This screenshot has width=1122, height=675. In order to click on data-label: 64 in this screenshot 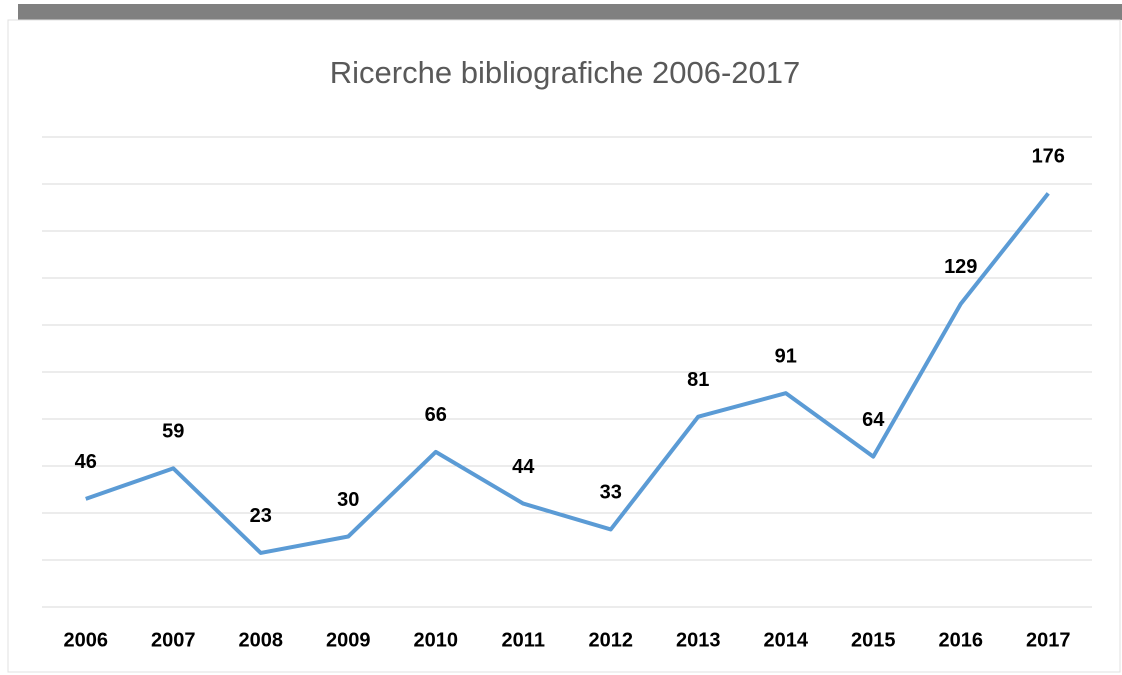, I will do `click(873, 420)`.